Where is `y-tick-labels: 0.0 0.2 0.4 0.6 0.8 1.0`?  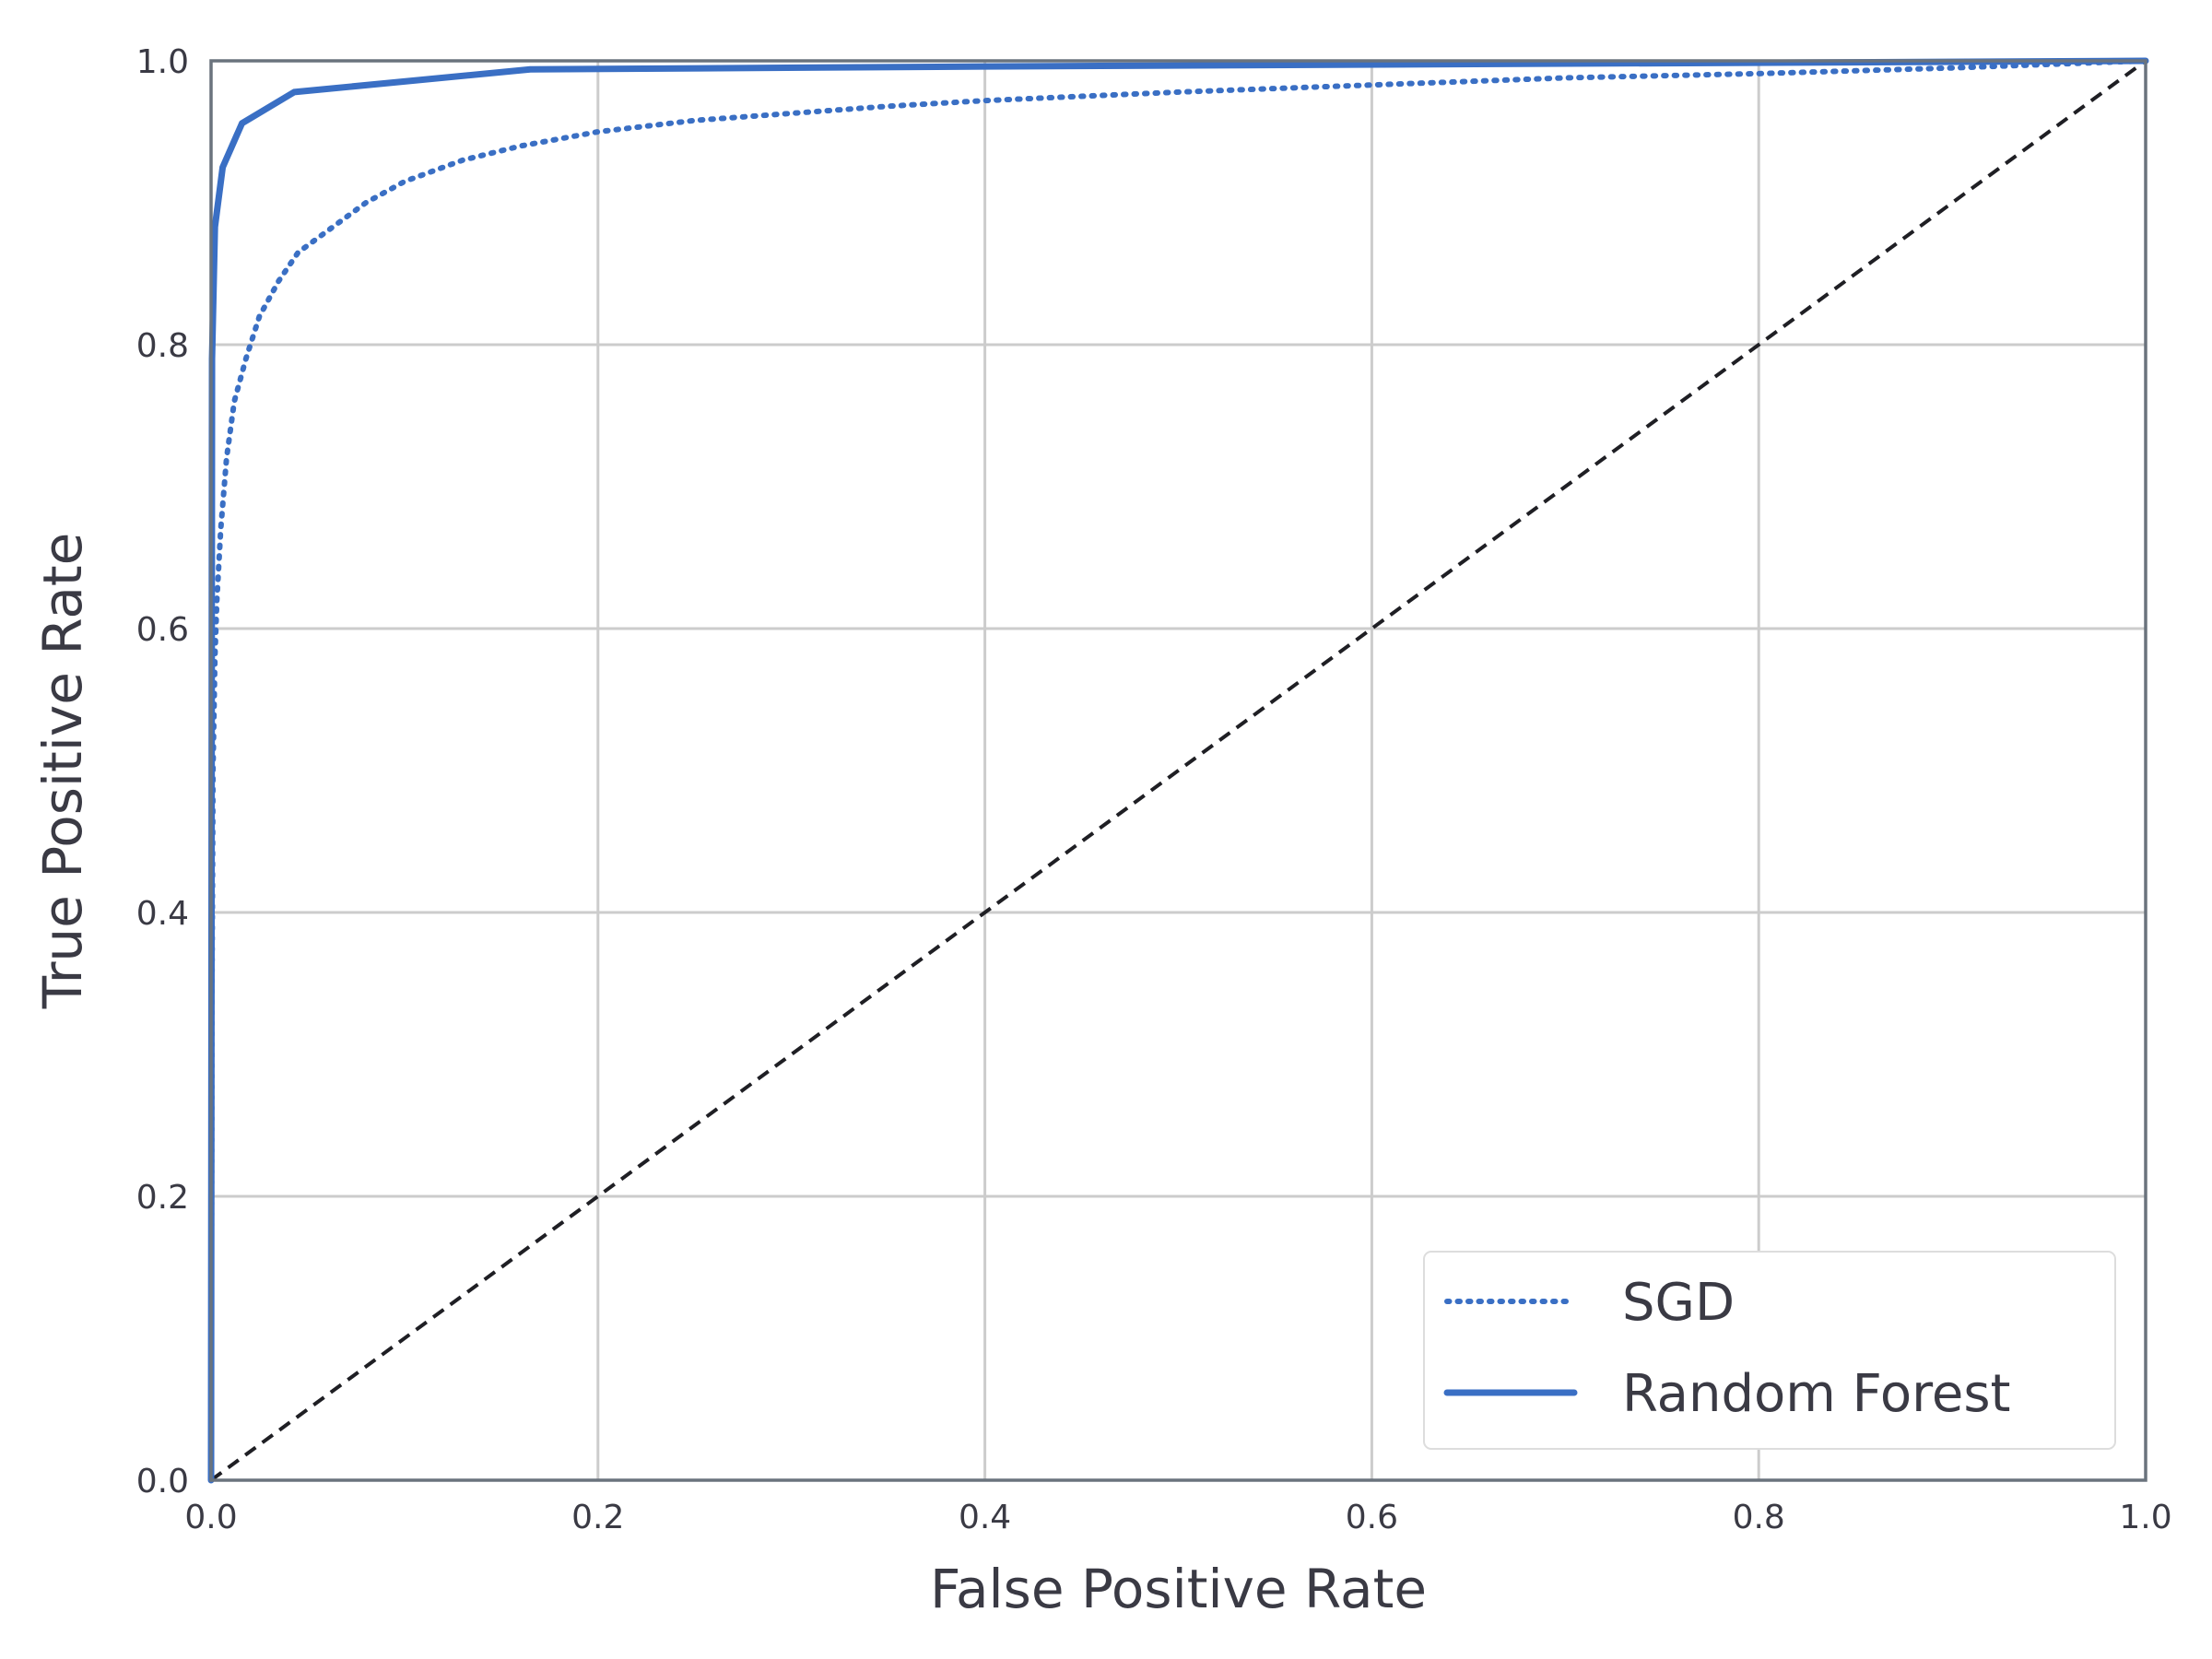 y-tick-labels: 0.0 0.2 0.4 0.6 0.8 1.0 is located at coordinates (162, 771).